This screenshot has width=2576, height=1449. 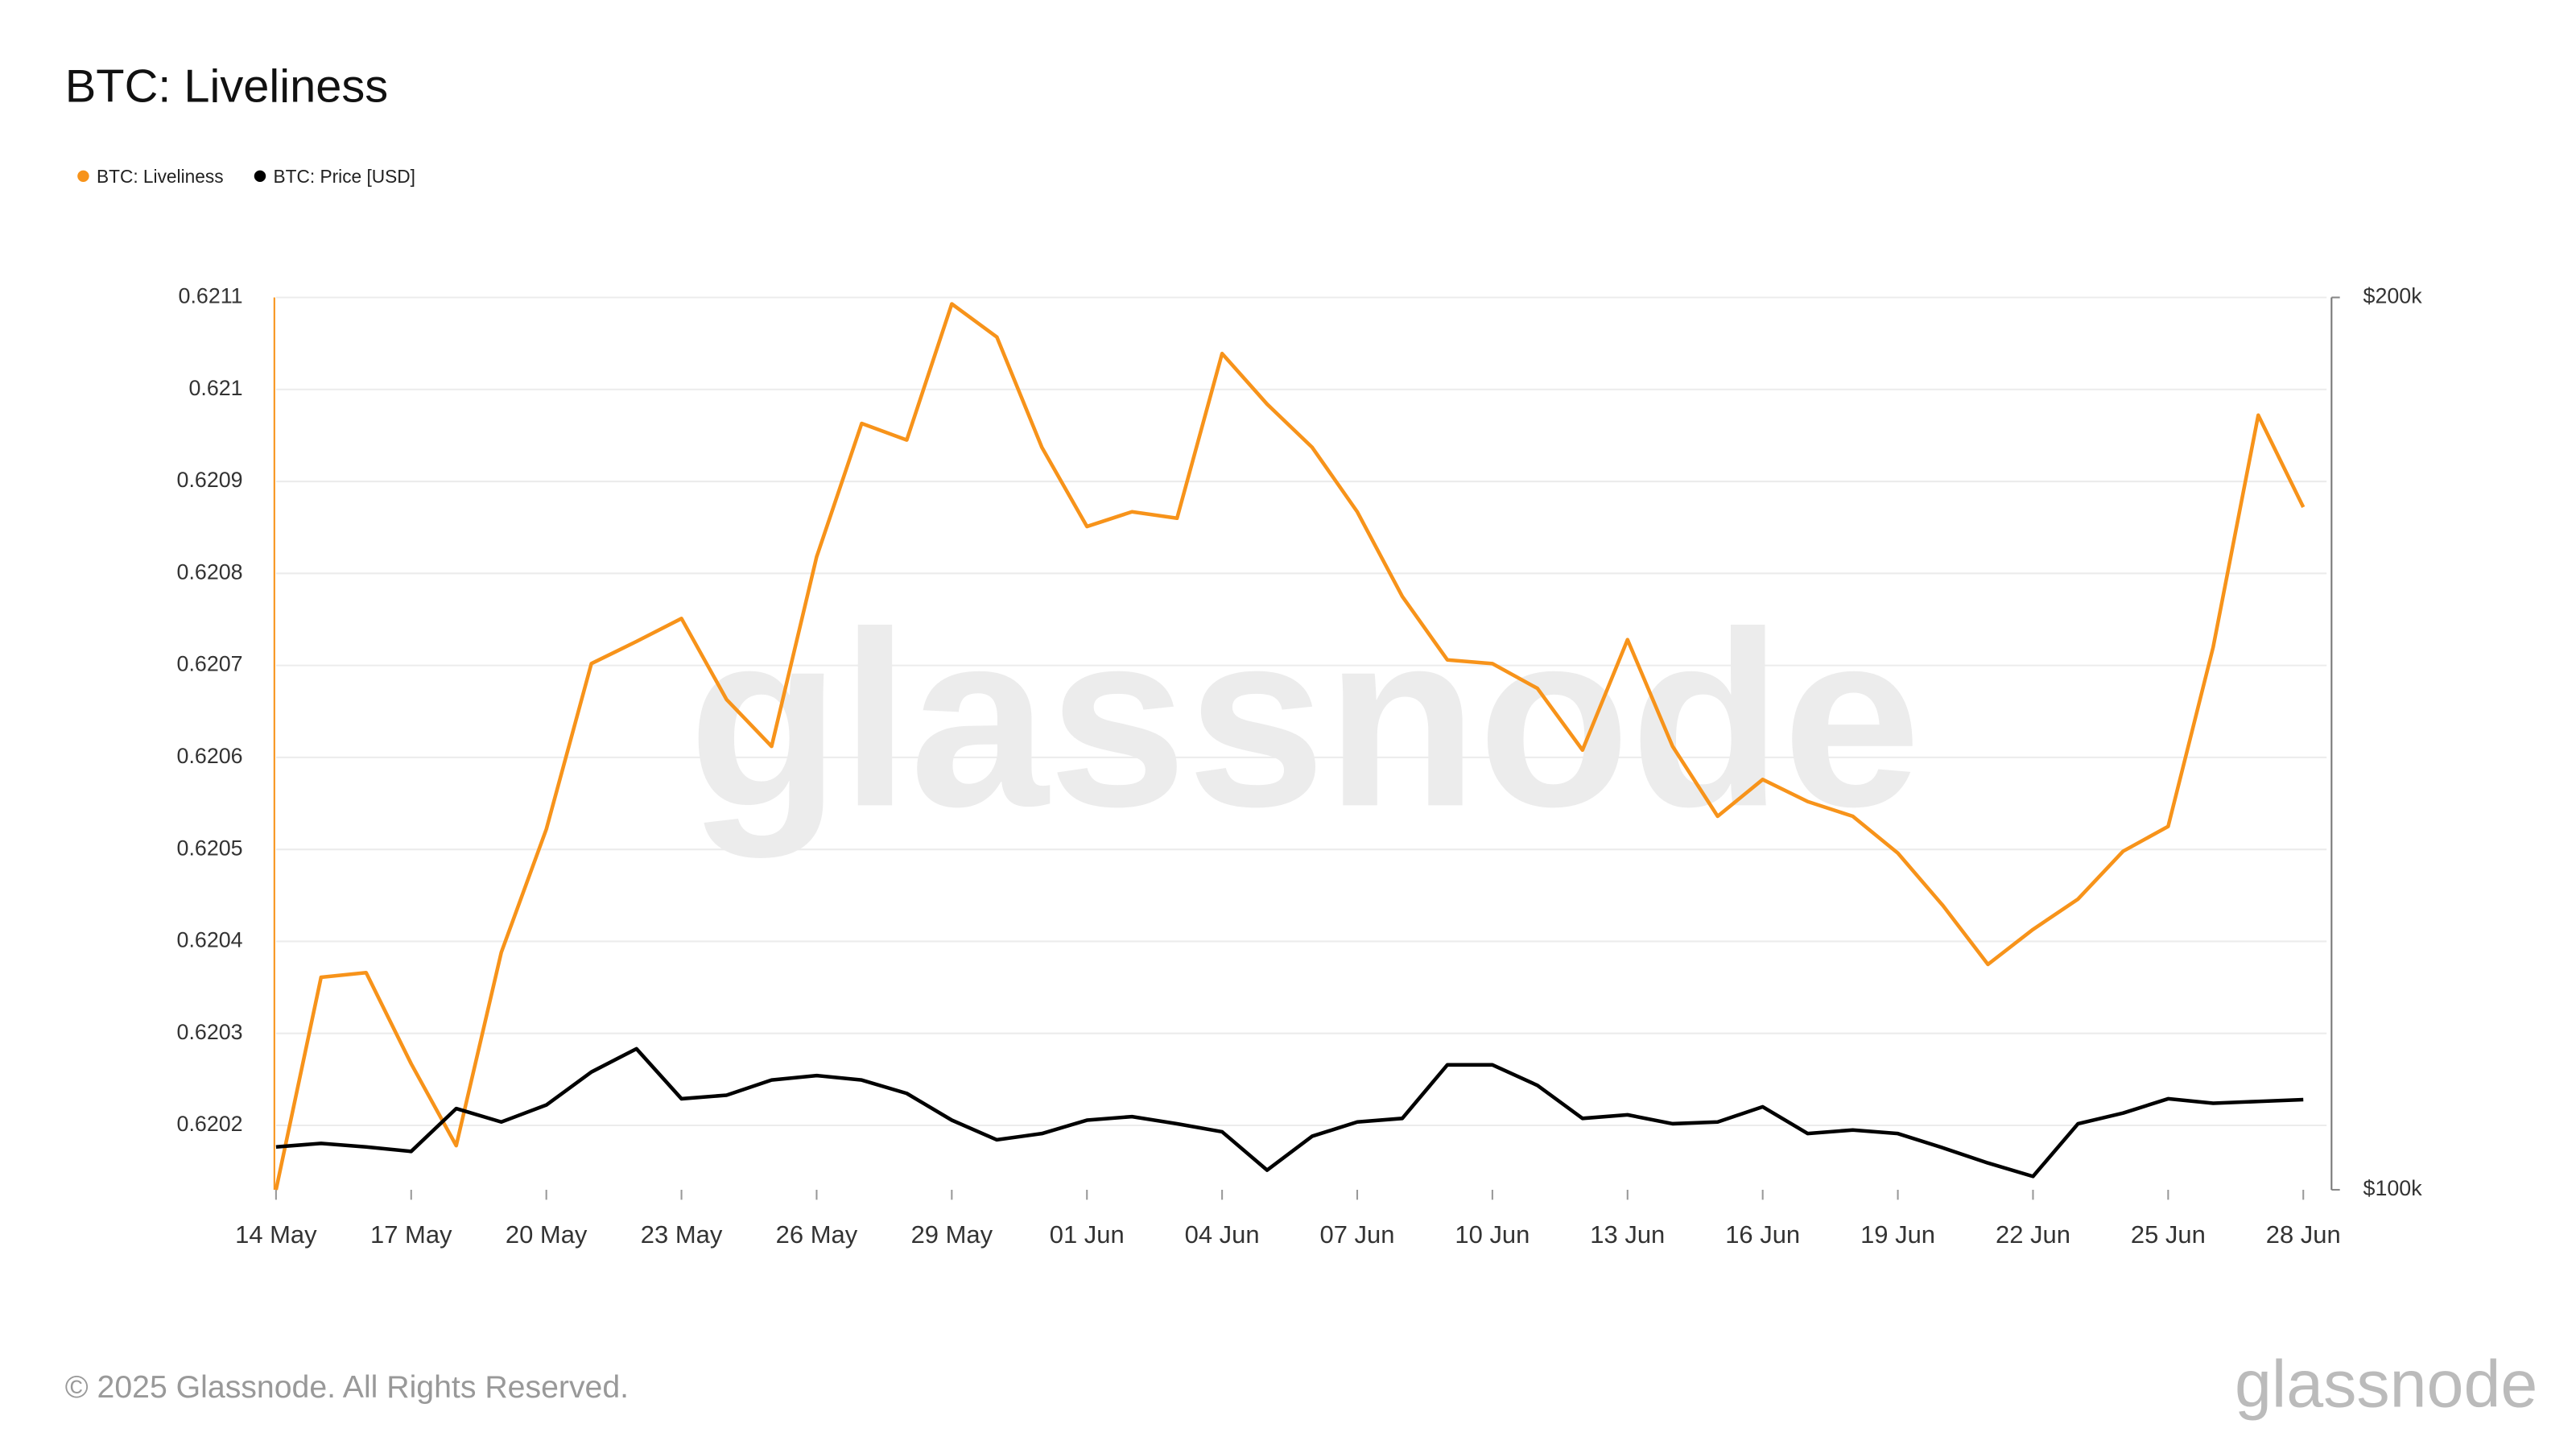 I want to click on logo: glassnode, so click(x=2386, y=1385).